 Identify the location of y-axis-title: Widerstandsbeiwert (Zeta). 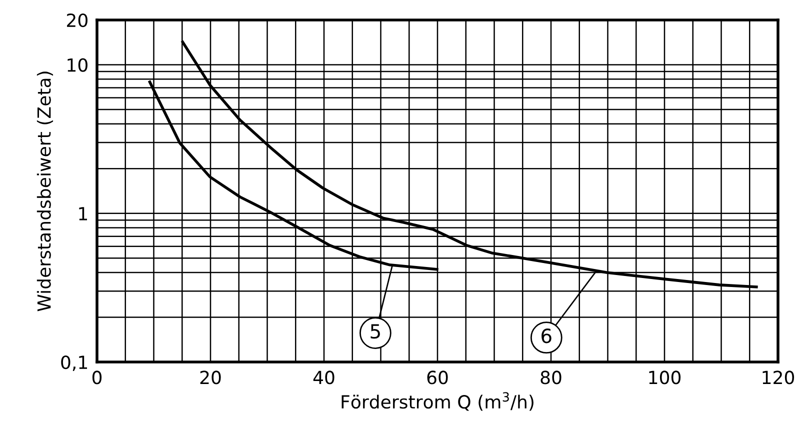
(45, 192).